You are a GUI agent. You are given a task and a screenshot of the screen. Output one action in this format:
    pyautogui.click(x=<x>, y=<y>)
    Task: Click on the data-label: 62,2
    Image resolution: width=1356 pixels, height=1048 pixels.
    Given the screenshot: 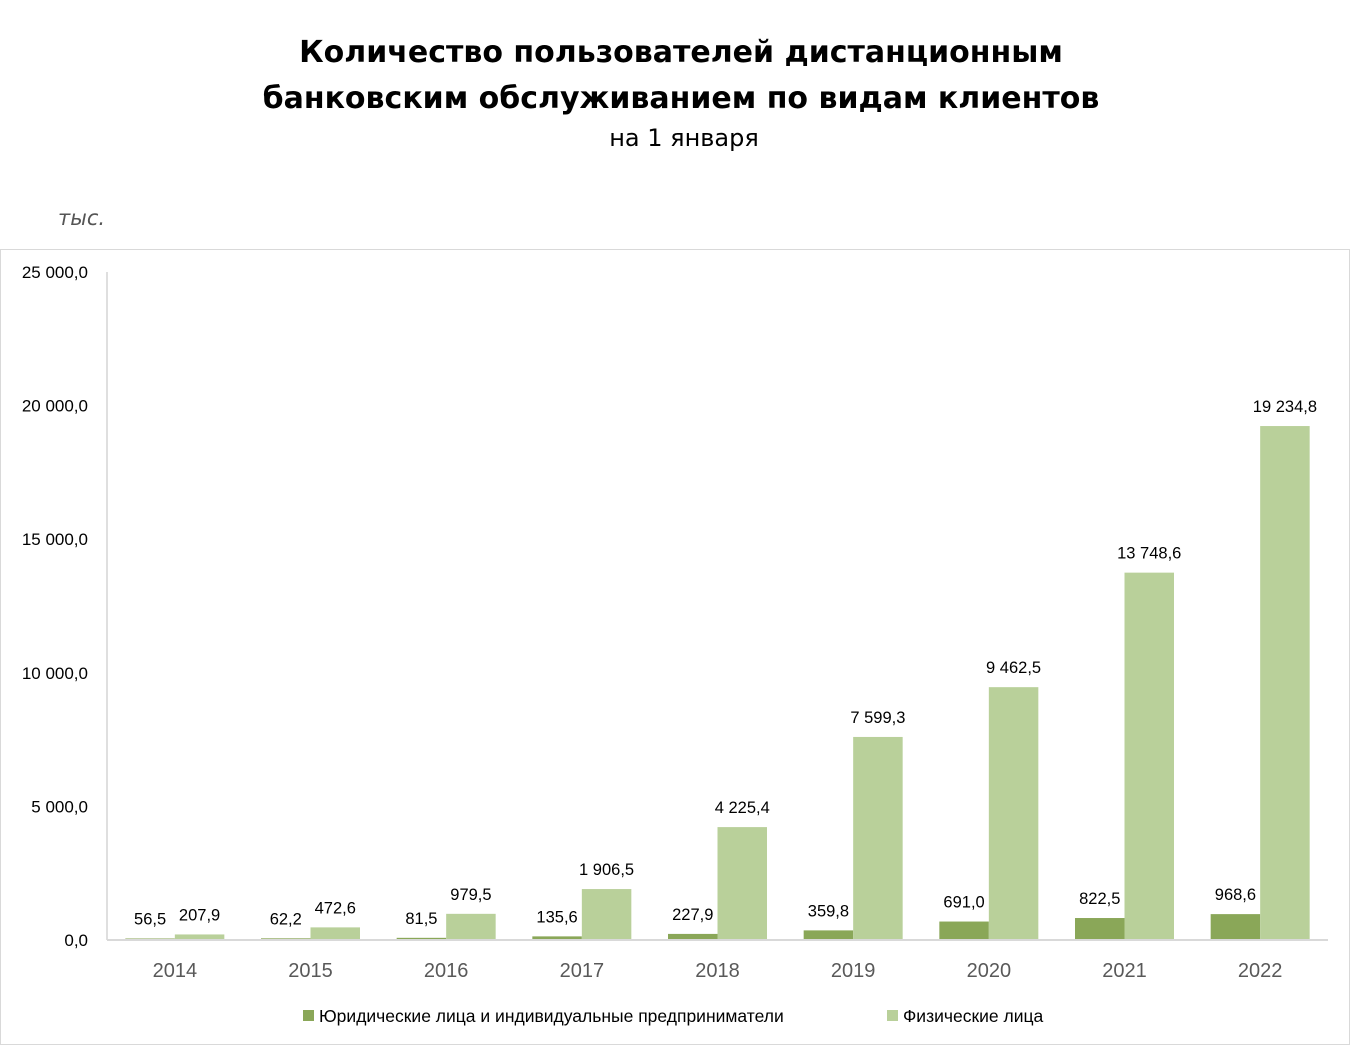 What is the action you would take?
    pyautogui.click(x=286, y=919)
    